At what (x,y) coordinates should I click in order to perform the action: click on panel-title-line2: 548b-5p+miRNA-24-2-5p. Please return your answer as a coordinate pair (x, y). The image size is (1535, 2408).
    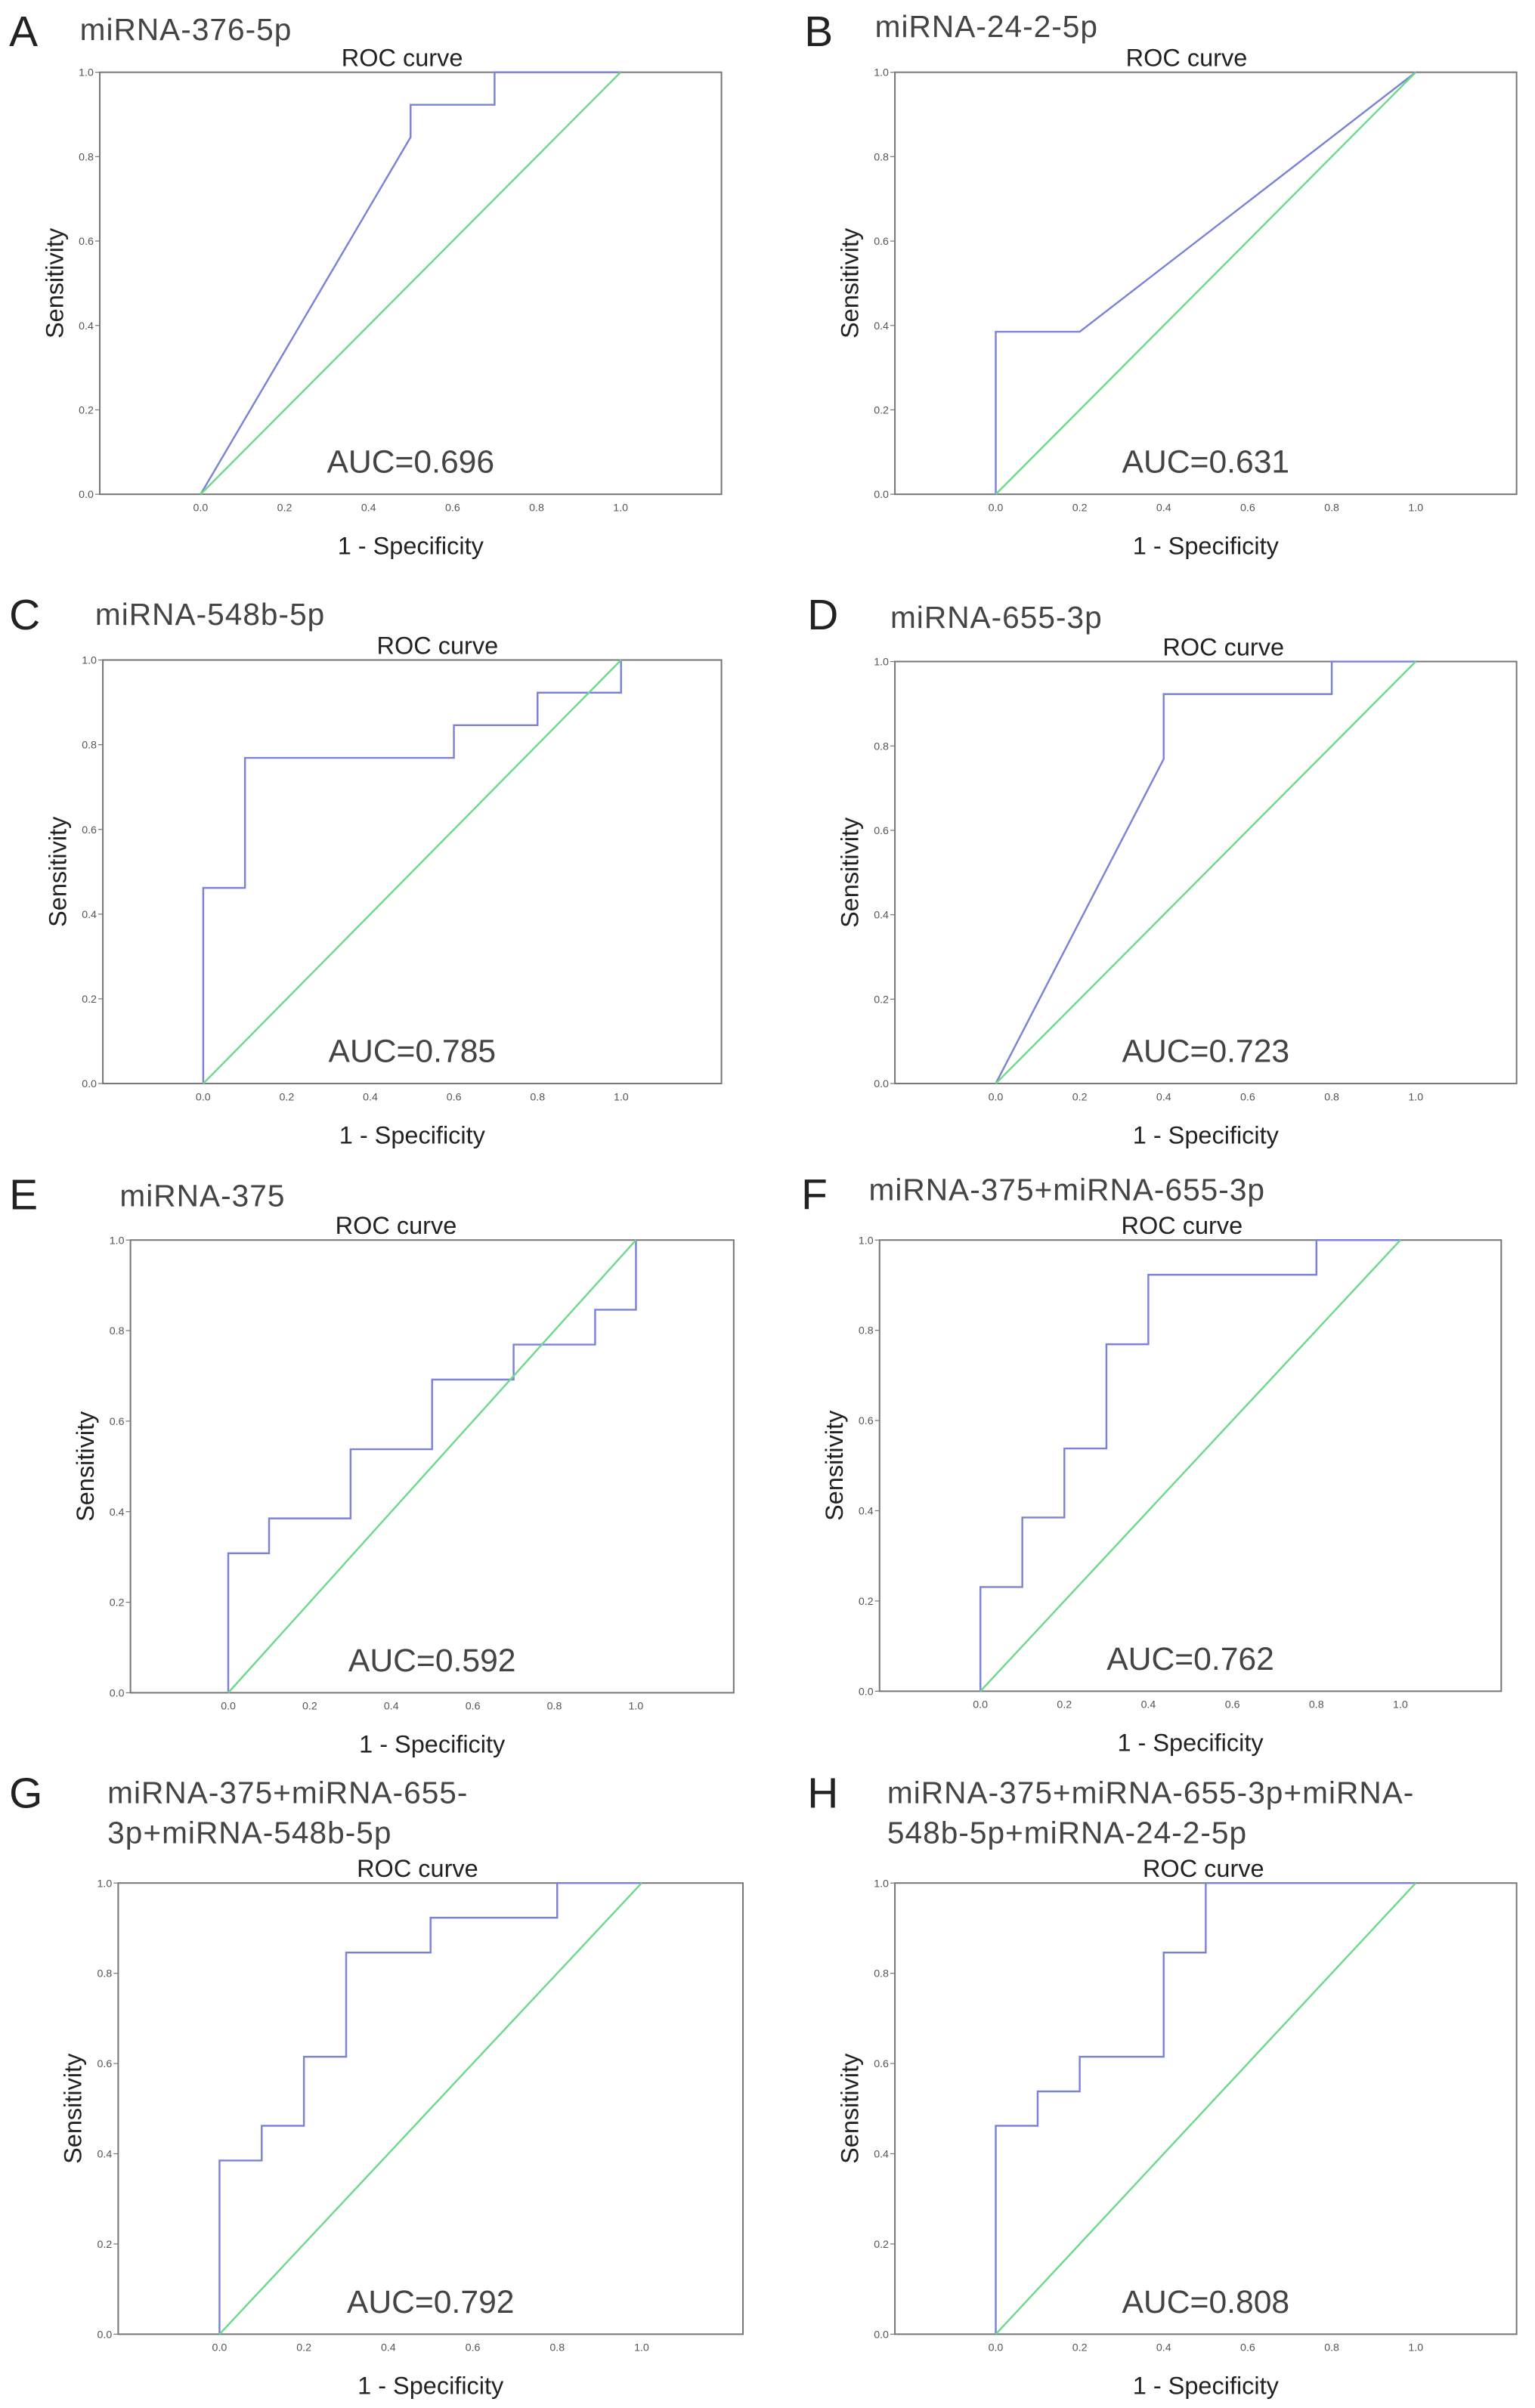
    Looking at the image, I should click on (1067, 1832).